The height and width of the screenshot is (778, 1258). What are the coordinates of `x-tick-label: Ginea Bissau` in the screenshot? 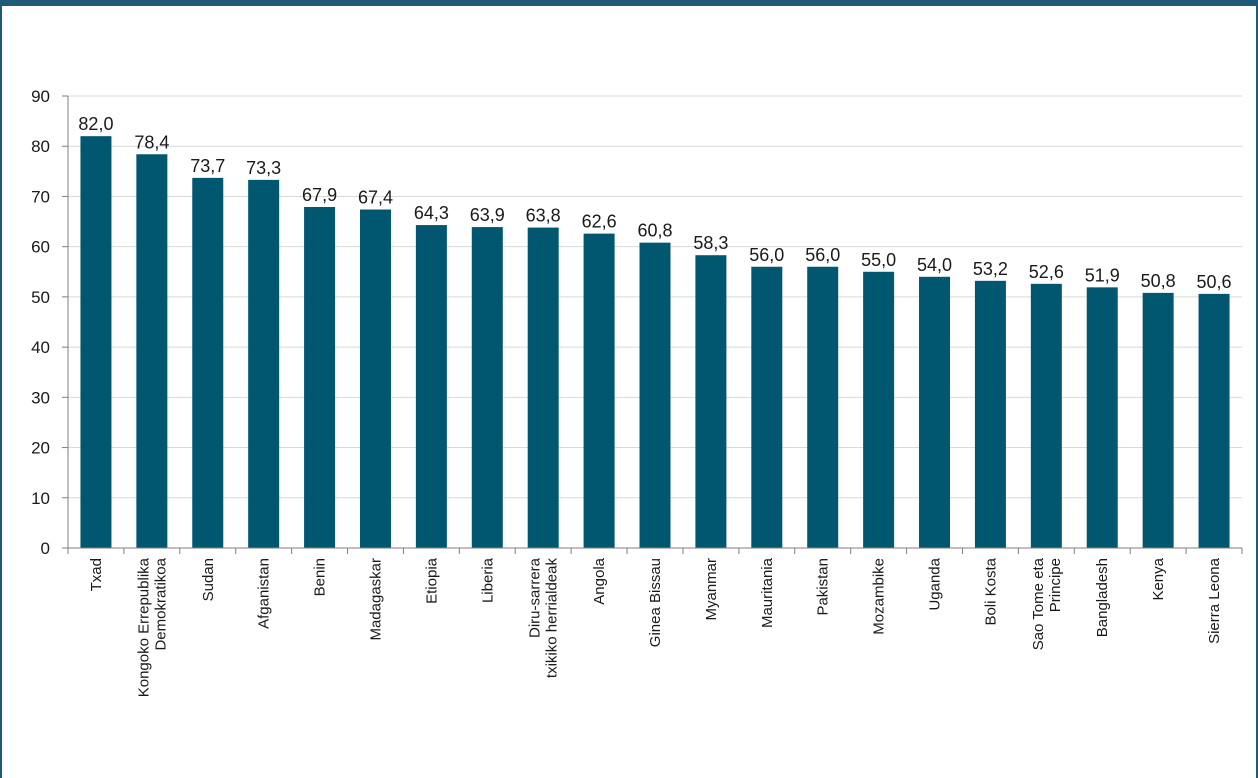 It's located at (655, 602).